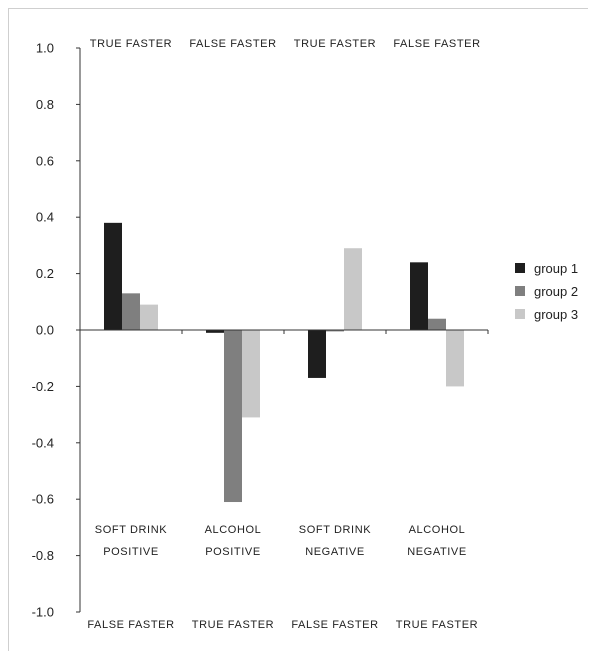 This screenshot has height=653, width=590. I want to click on y-tick-label: 0.4, so click(45, 217).